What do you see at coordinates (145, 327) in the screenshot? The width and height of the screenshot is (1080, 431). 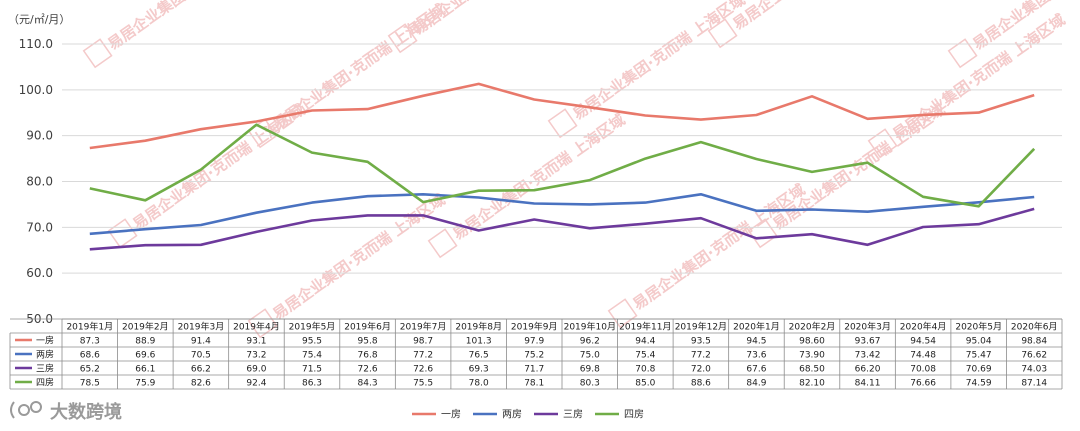 I see `x-tick-label: 2019年2月` at bounding box center [145, 327].